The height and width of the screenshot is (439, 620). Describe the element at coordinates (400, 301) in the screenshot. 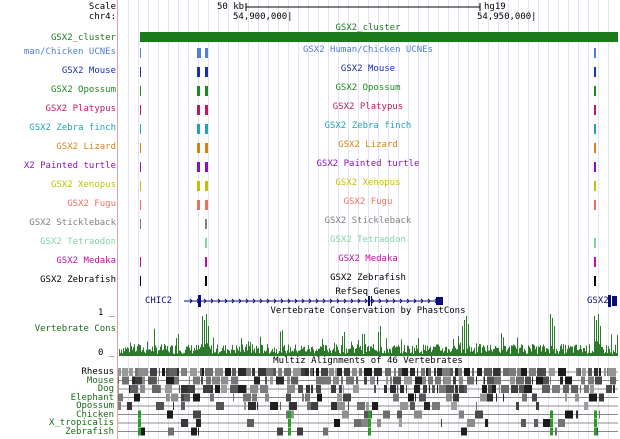

I see `gene-models` at that location.